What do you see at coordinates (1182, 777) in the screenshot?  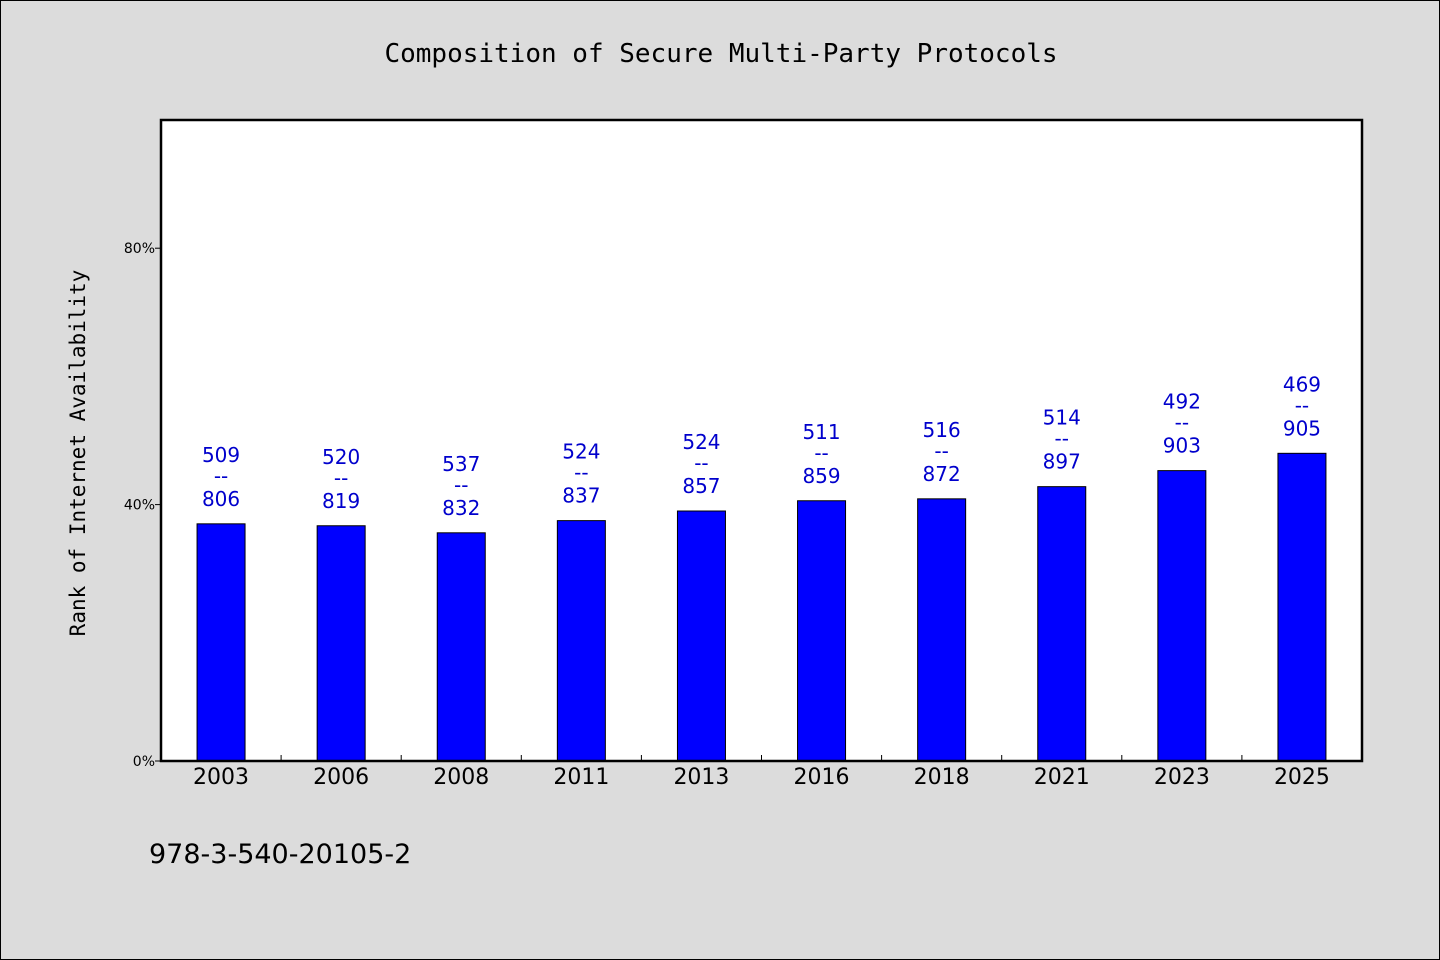 I see `x-tick-label-2023: 2023` at bounding box center [1182, 777].